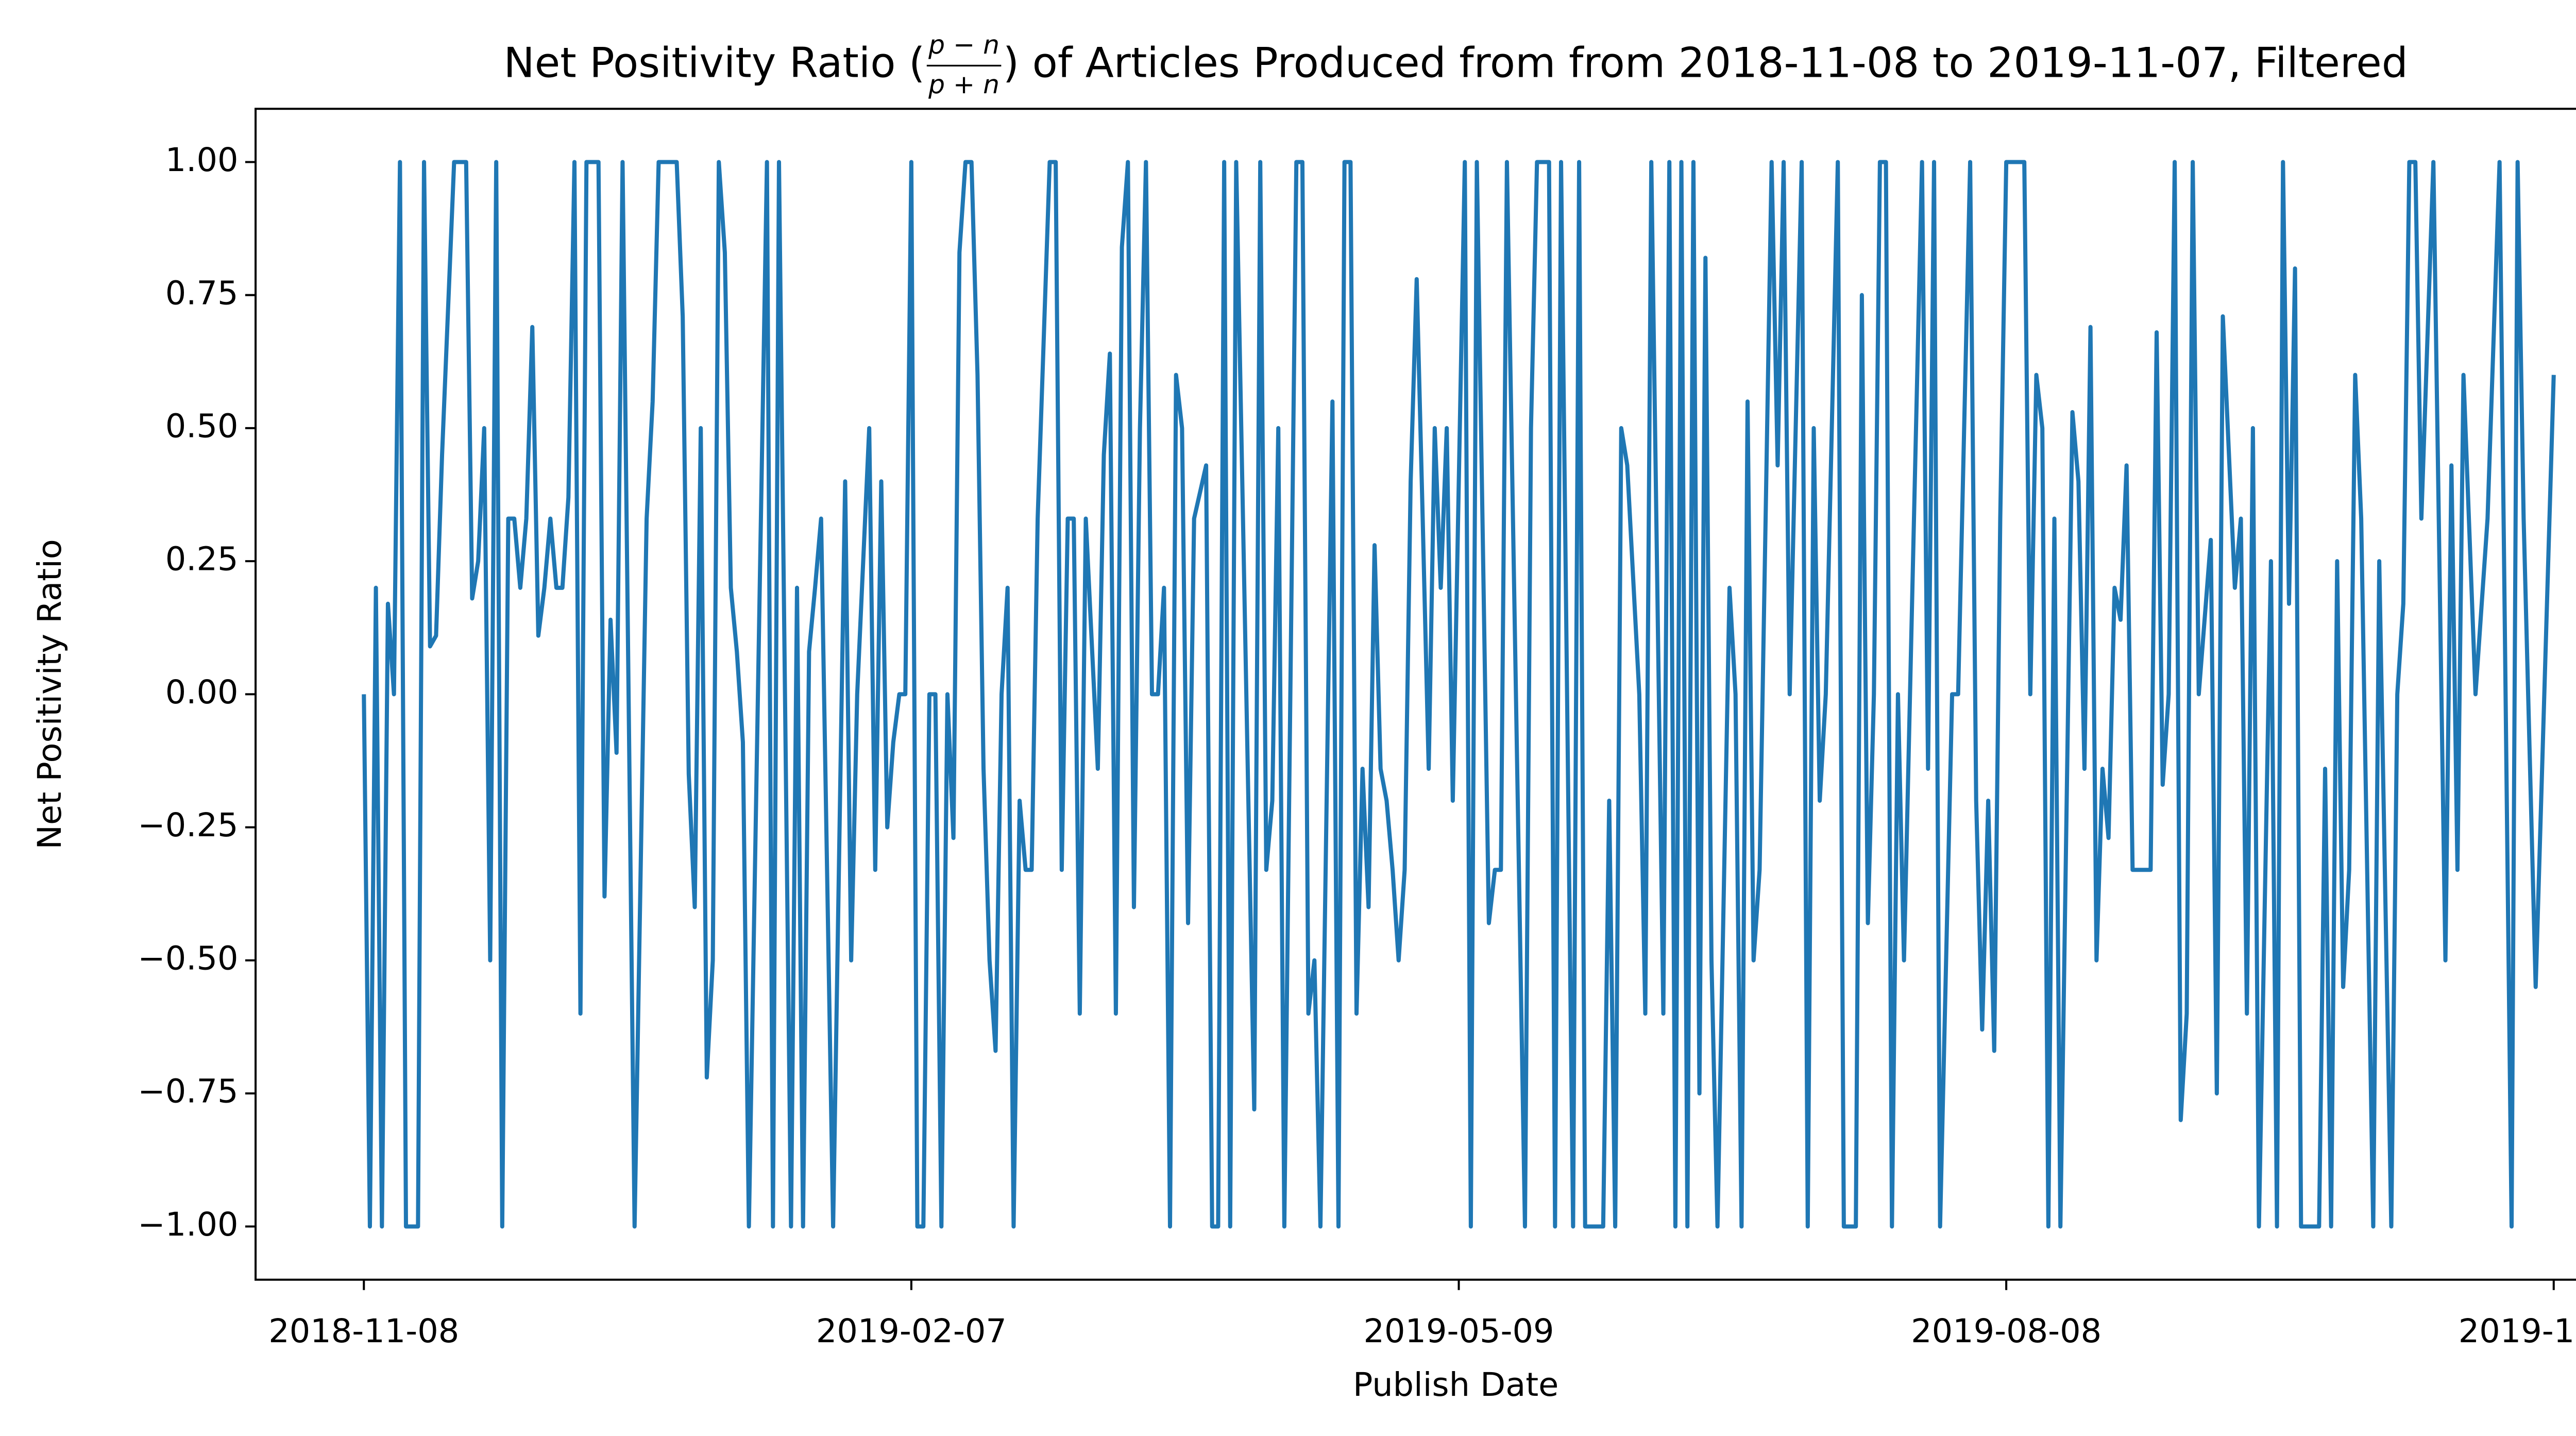 This screenshot has height=1436, width=2576. Describe the element at coordinates (911, 1331) in the screenshot. I see `x-tick-label: 2019-02-07` at that location.